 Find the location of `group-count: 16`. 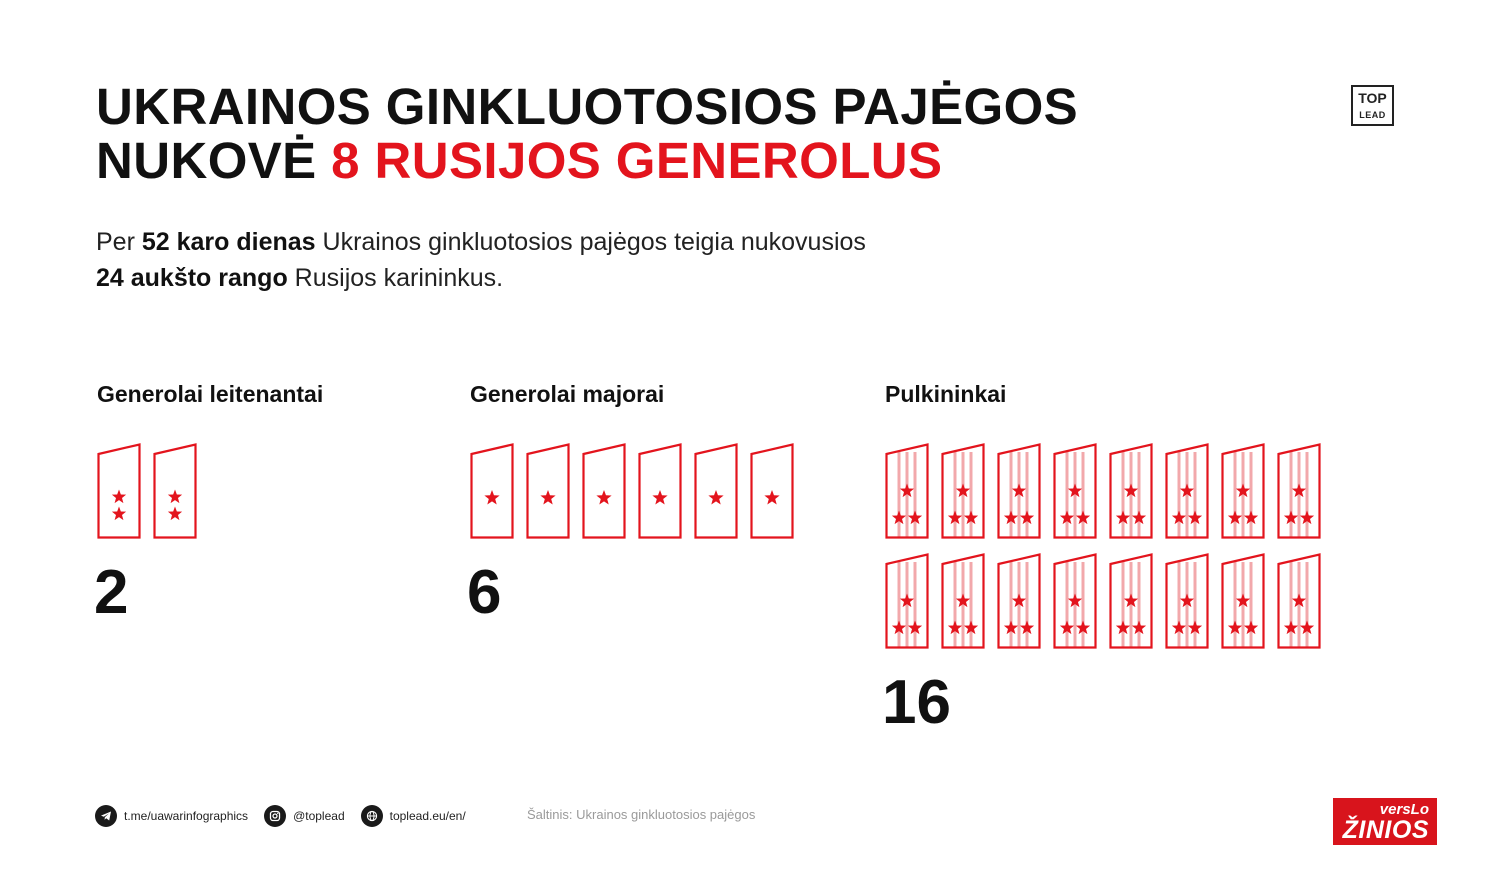

group-count: 16 is located at coordinates (916, 702).